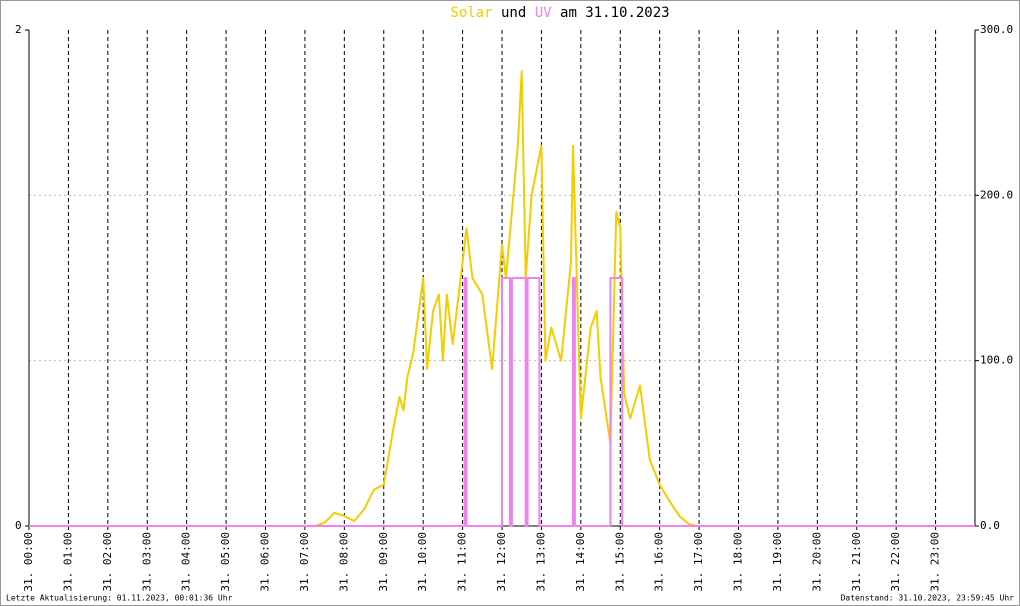  I want to click on x-tick-label: 31. 10:00, so click(422, 562).